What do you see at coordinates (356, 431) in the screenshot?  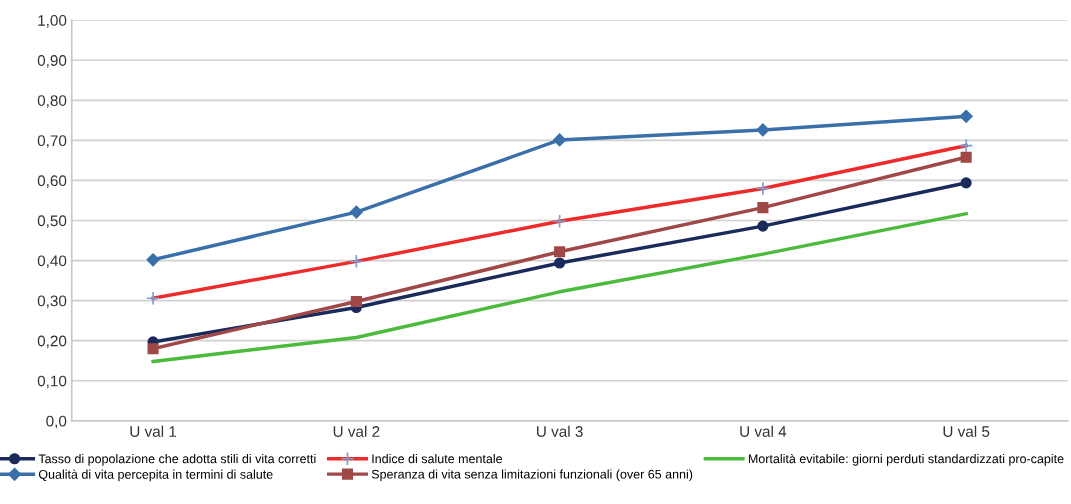 I see `x-tick-label: U val 2` at bounding box center [356, 431].